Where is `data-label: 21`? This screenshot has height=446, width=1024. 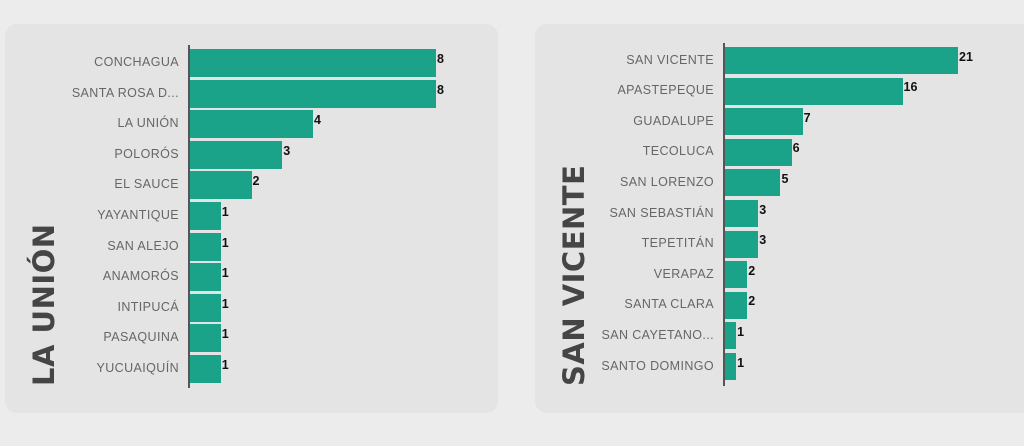 data-label: 21 is located at coordinates (966, 56).